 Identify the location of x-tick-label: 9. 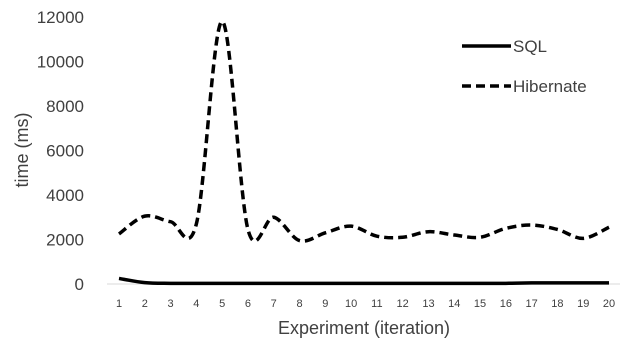
(325, 304).